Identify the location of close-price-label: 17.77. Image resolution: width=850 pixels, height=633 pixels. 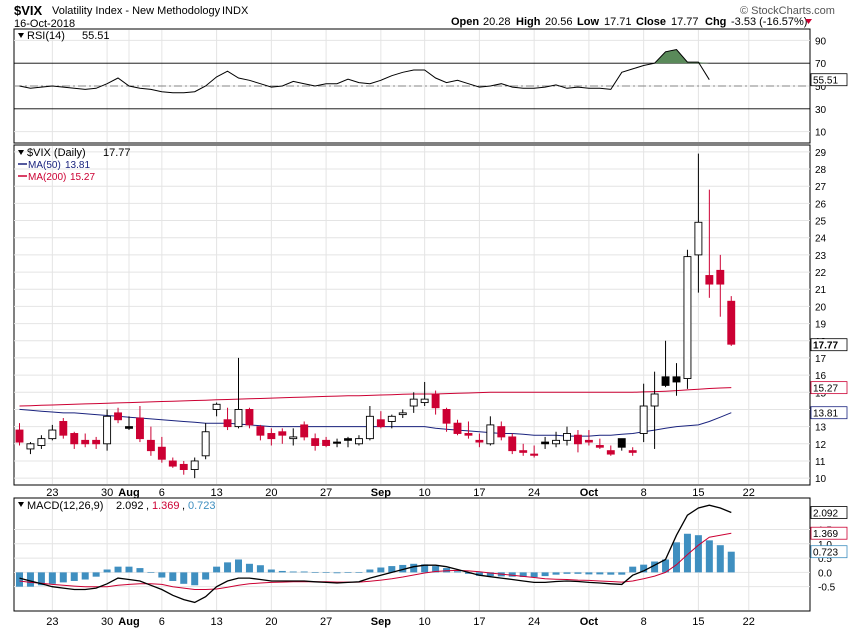
(825, 346).